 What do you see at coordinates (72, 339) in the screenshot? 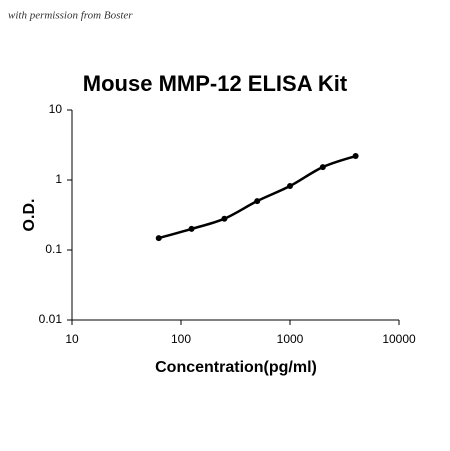
I see `x-tick-label: 10` at bounding box center [72, 339].